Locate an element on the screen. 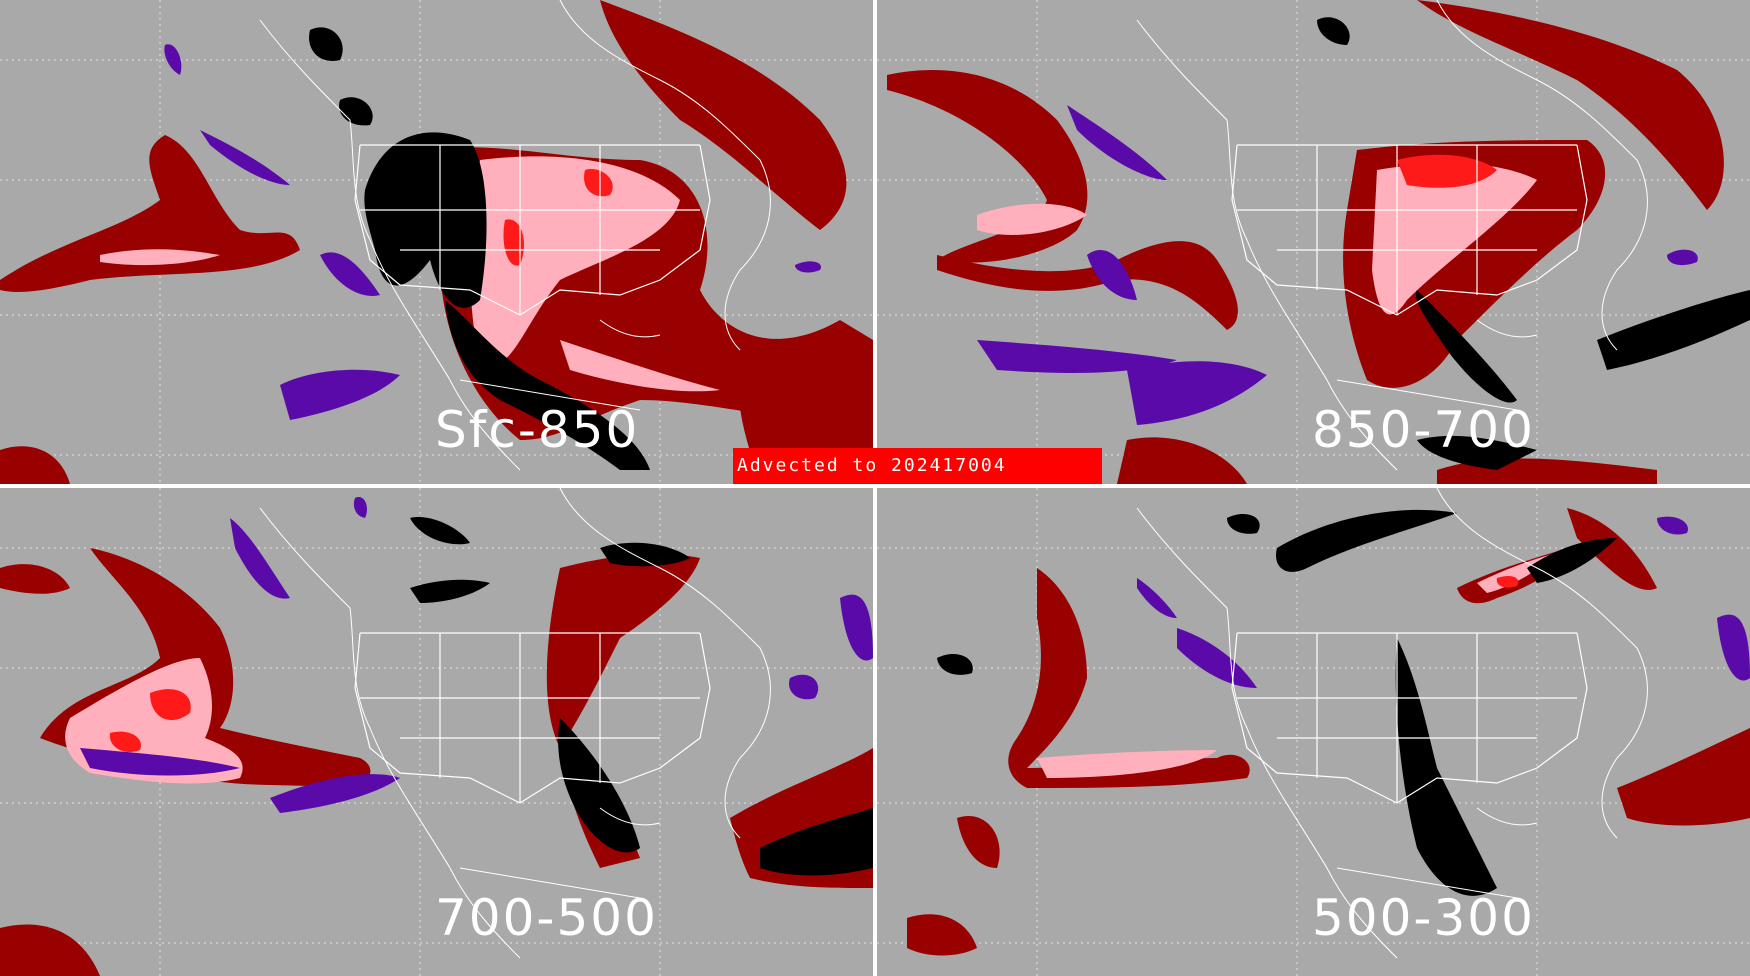  advection-time-banner: Advected to 202417004 is located at coordinates (917, 466).